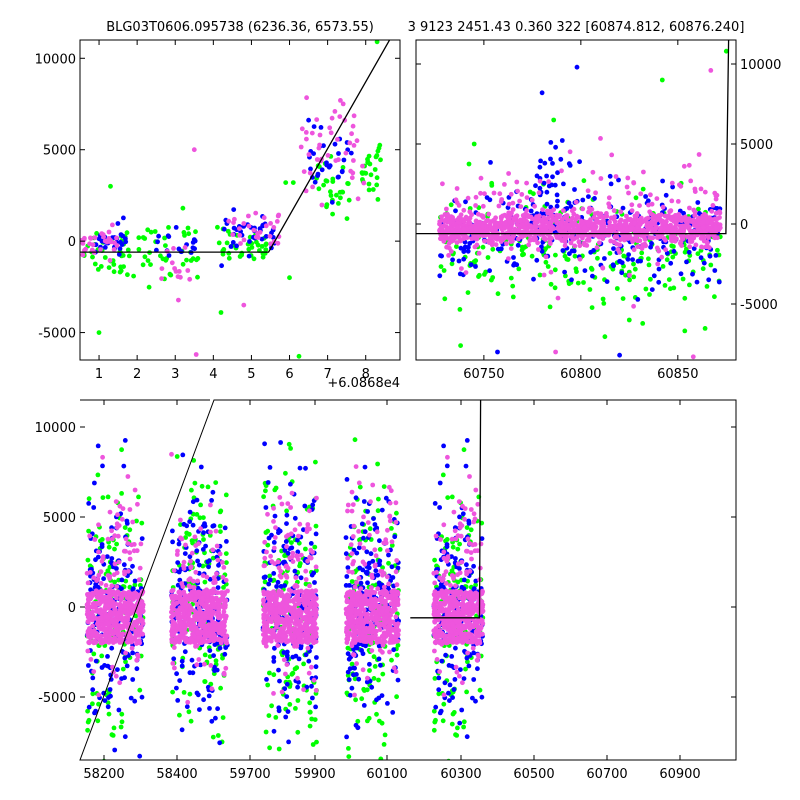 This screenshot has height=800, width=800. I want to click on tr-ytick-label-1: 0, so click(744, 225).